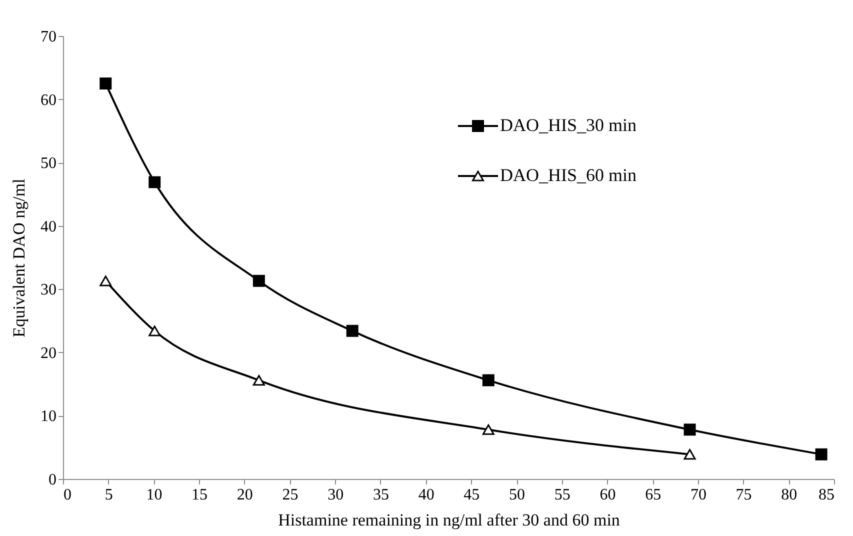  I want to click on x-tick-label: 5, so click(108, 495).